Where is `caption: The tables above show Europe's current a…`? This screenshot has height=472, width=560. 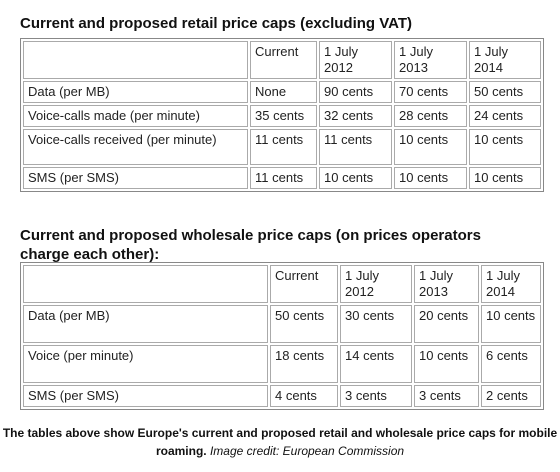
caption: The tables above show Europe's current a… is located at coordinates (280, 442).